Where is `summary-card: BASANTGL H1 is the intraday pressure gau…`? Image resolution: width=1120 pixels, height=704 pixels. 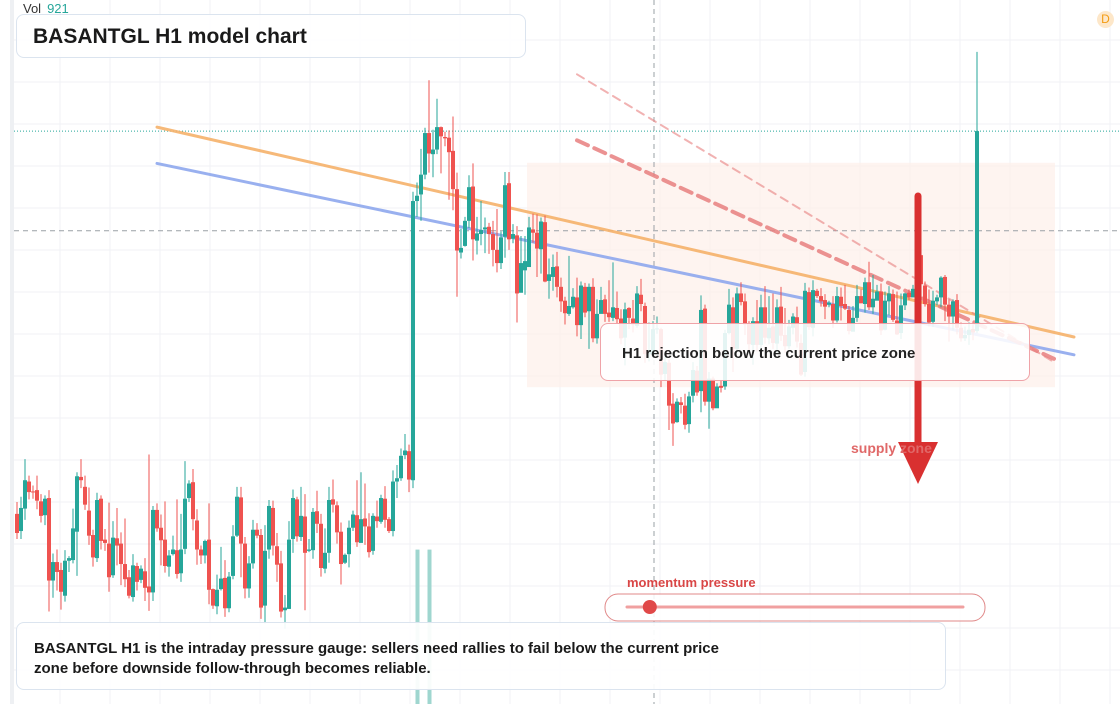
summary-card: BASANTGL H1 is the intraday pressure gau… is located at coordinates (481, 656).